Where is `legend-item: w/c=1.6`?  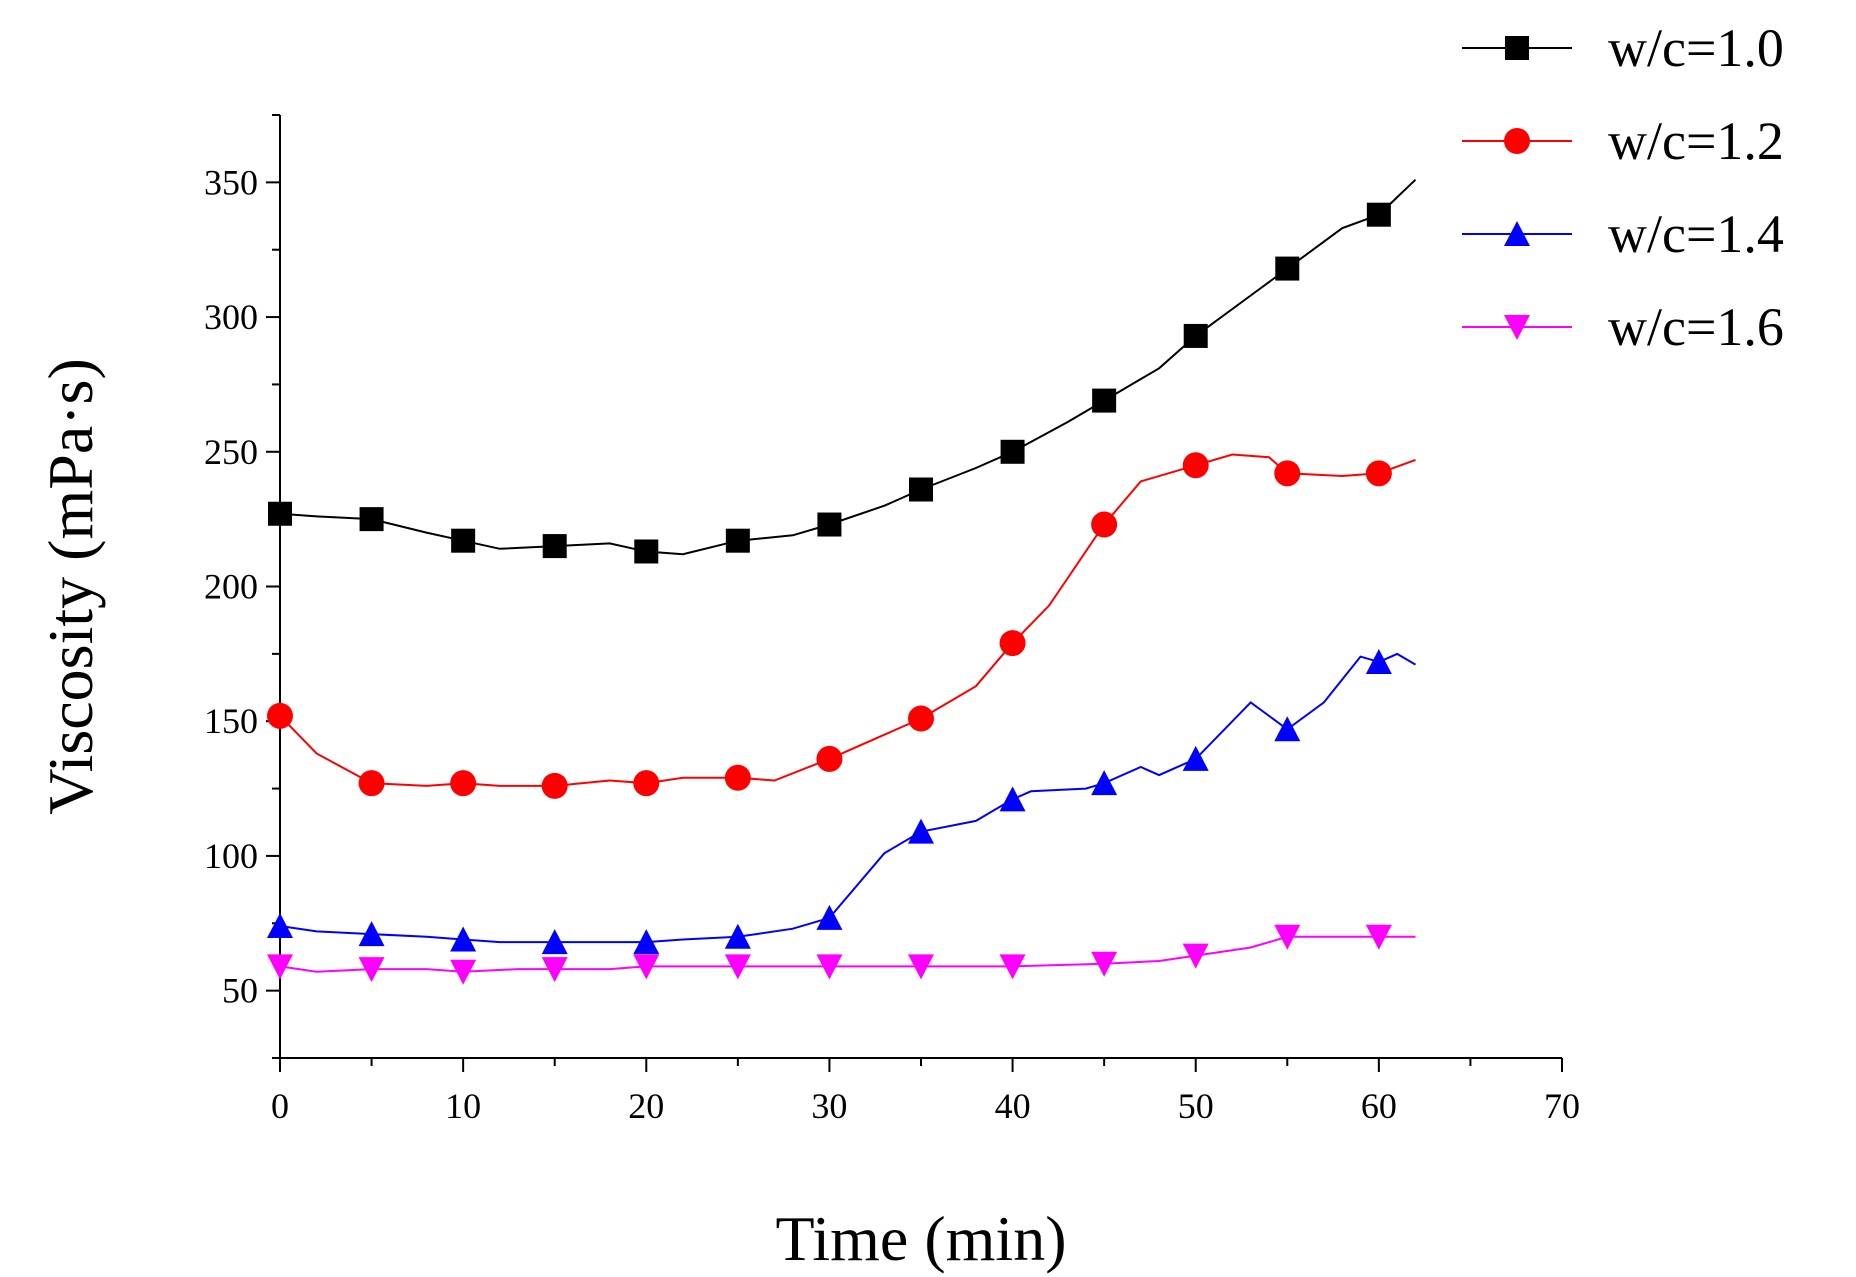 legend-item: w/c=1.6 is located at coordinates (1623, 327).